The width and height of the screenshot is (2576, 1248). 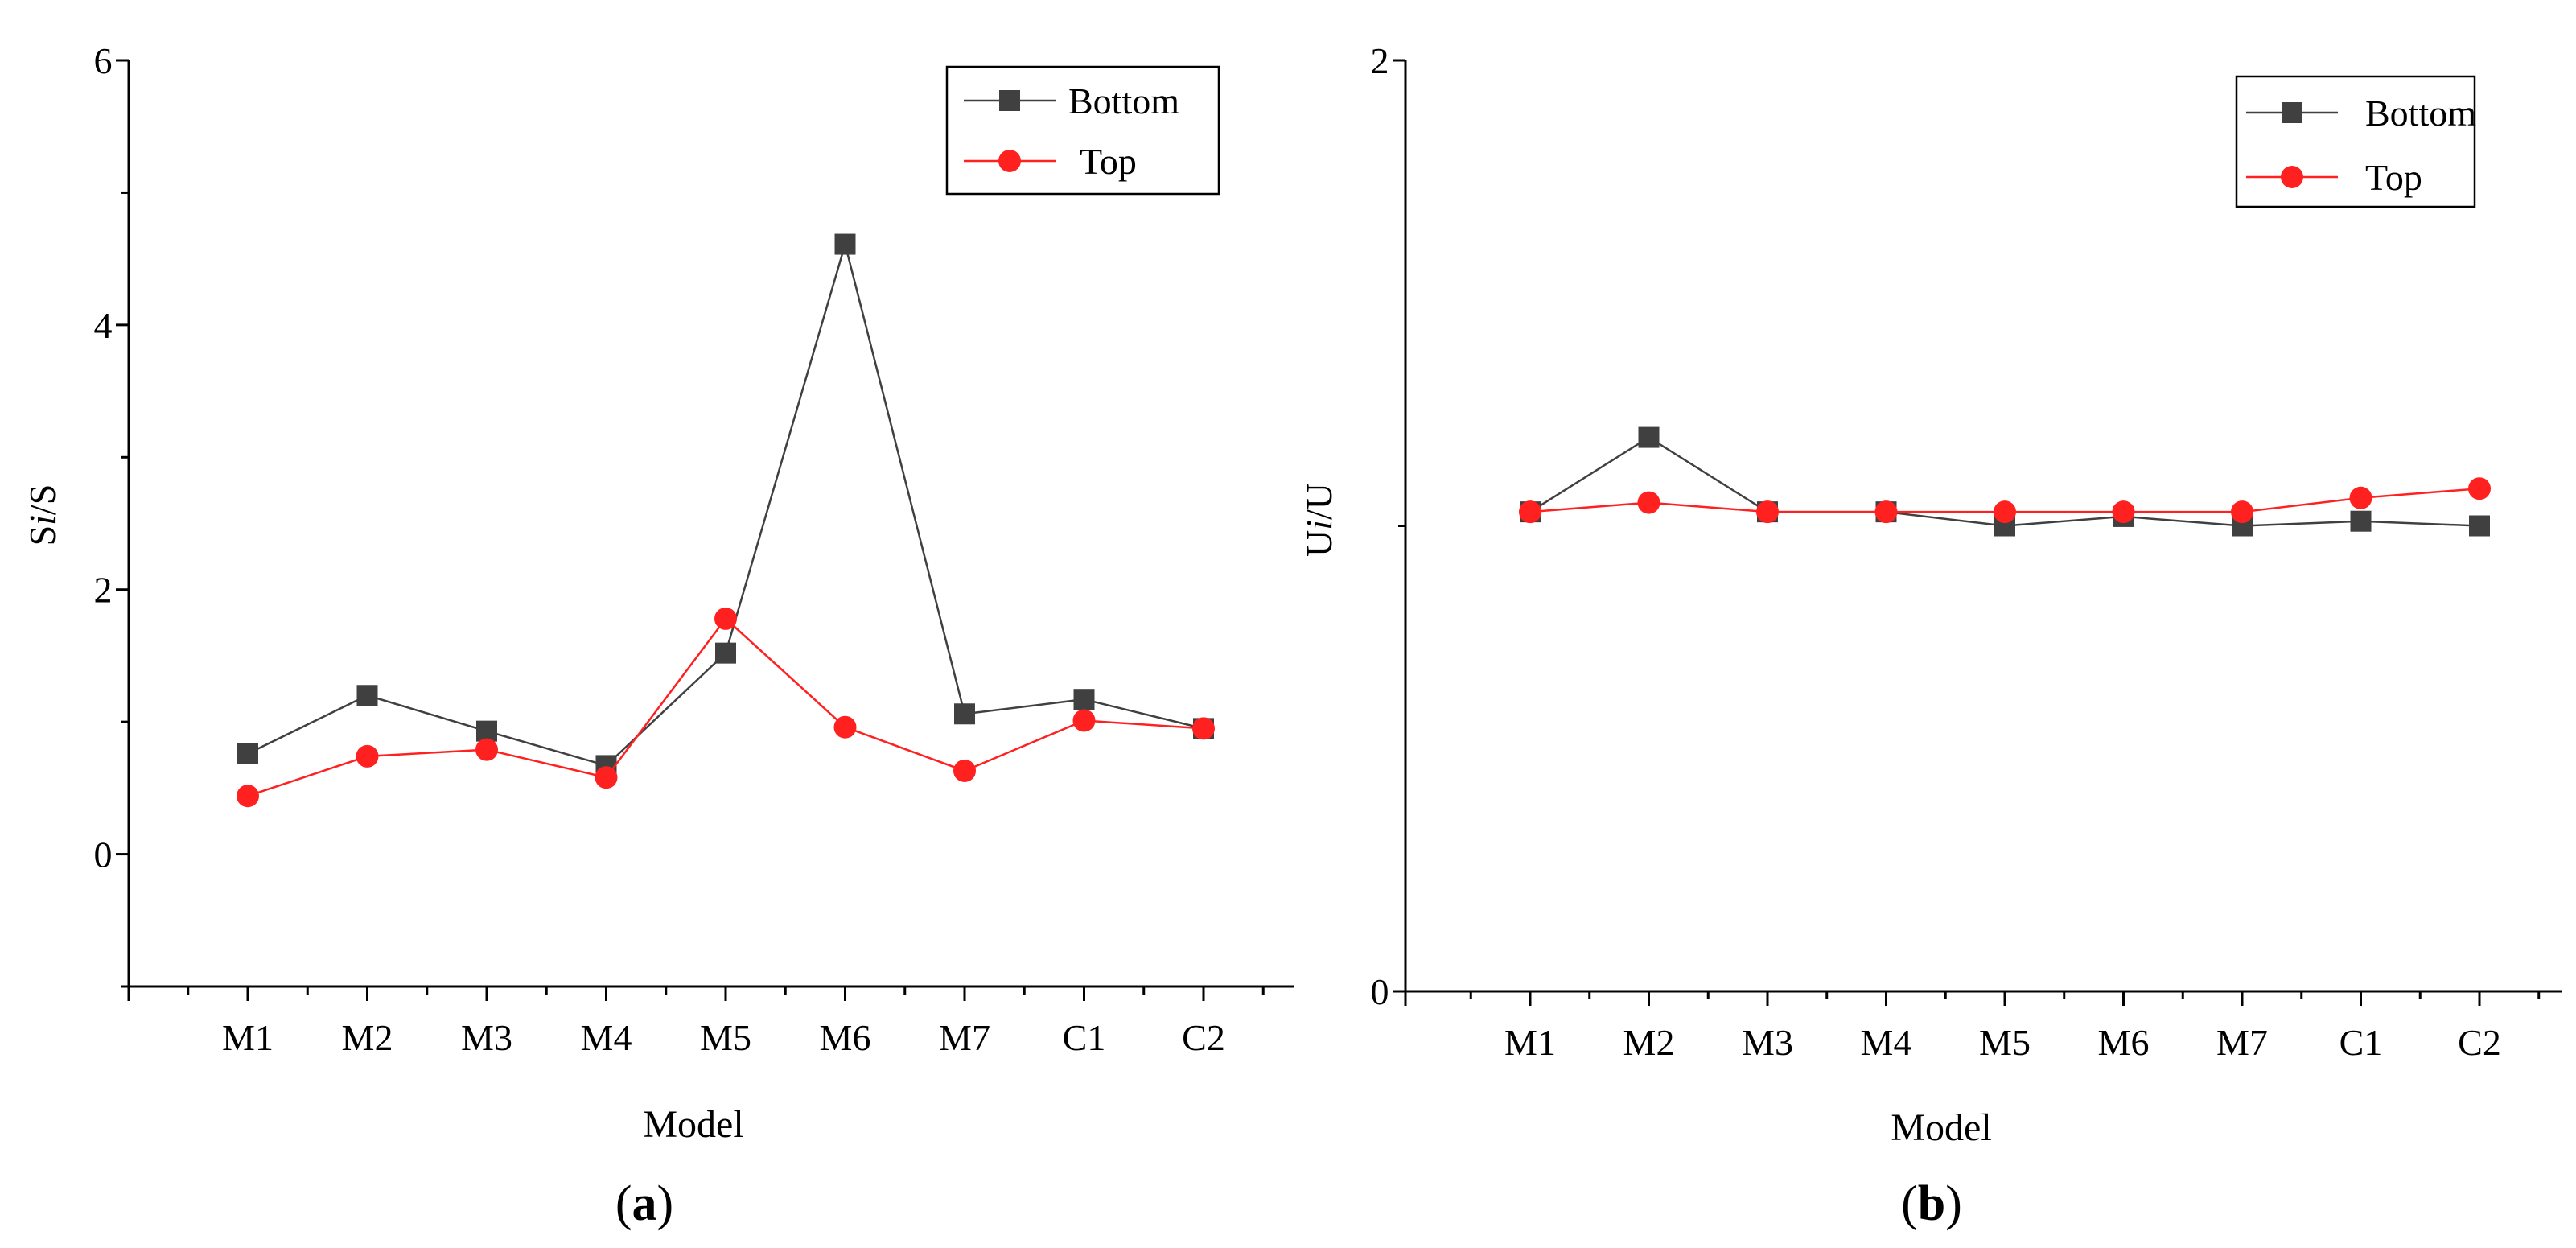 I want to click on panel-b-y-tick-label: 2, so click(x=1380, y=60).